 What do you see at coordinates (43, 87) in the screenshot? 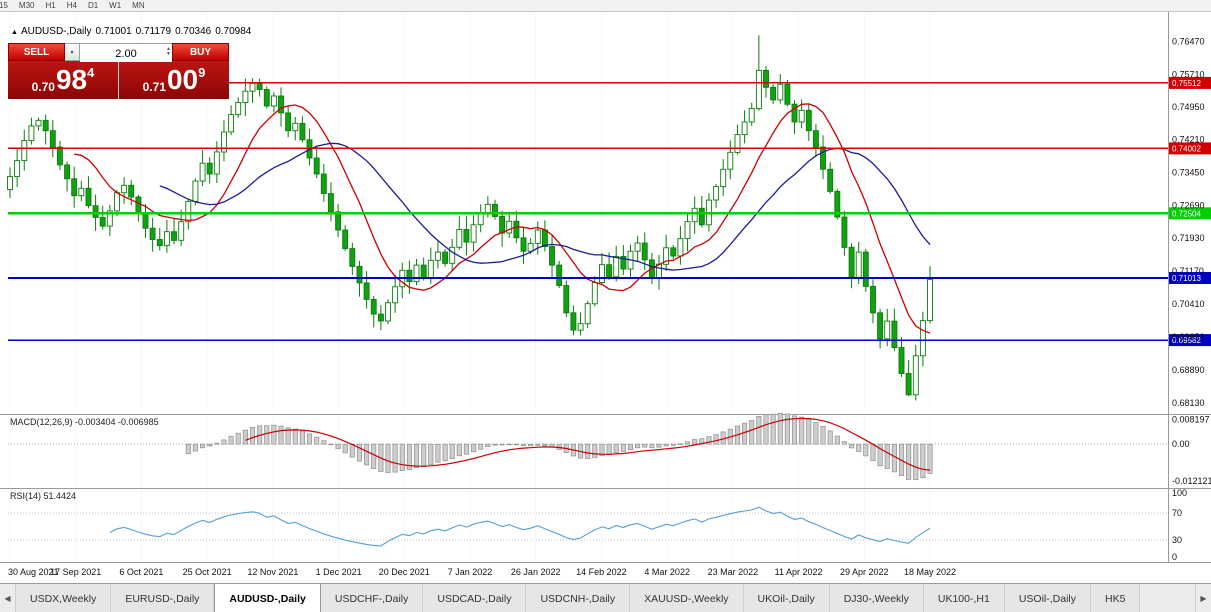
I see `sell-price-prefix: 0.70` at bounding box center [43, 87].